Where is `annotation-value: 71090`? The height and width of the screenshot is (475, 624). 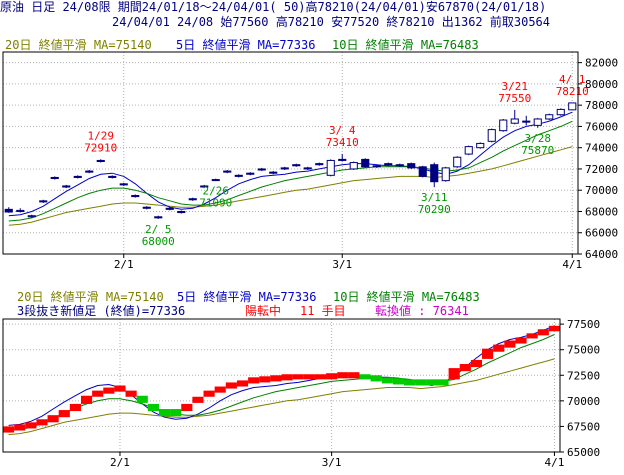
annotation-value: 71090 is located at coordinates (215, 203).